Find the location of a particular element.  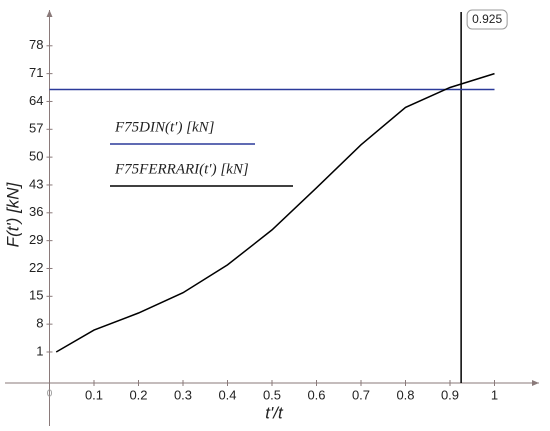

y-axis-label: F(t') [kN] is located at coordinates (12, 214).